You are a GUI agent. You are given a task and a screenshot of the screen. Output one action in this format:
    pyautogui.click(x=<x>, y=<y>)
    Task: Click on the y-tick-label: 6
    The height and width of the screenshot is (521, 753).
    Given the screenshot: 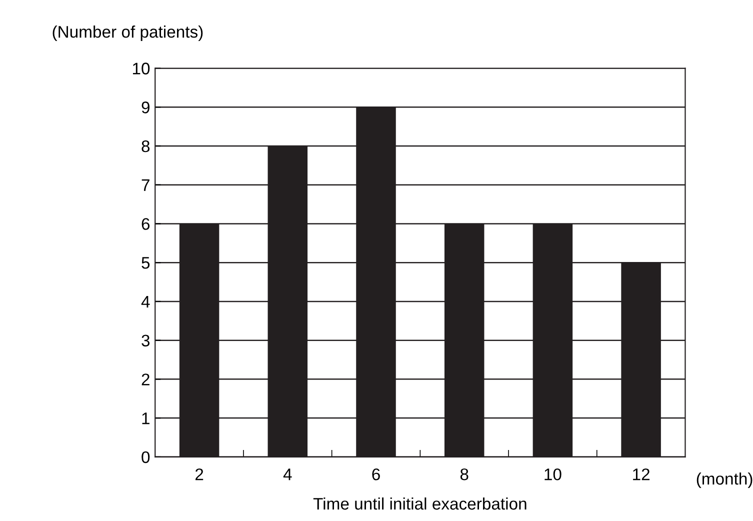 What is the action you would take?
    pyautogui.click(x=146, y=224)
    